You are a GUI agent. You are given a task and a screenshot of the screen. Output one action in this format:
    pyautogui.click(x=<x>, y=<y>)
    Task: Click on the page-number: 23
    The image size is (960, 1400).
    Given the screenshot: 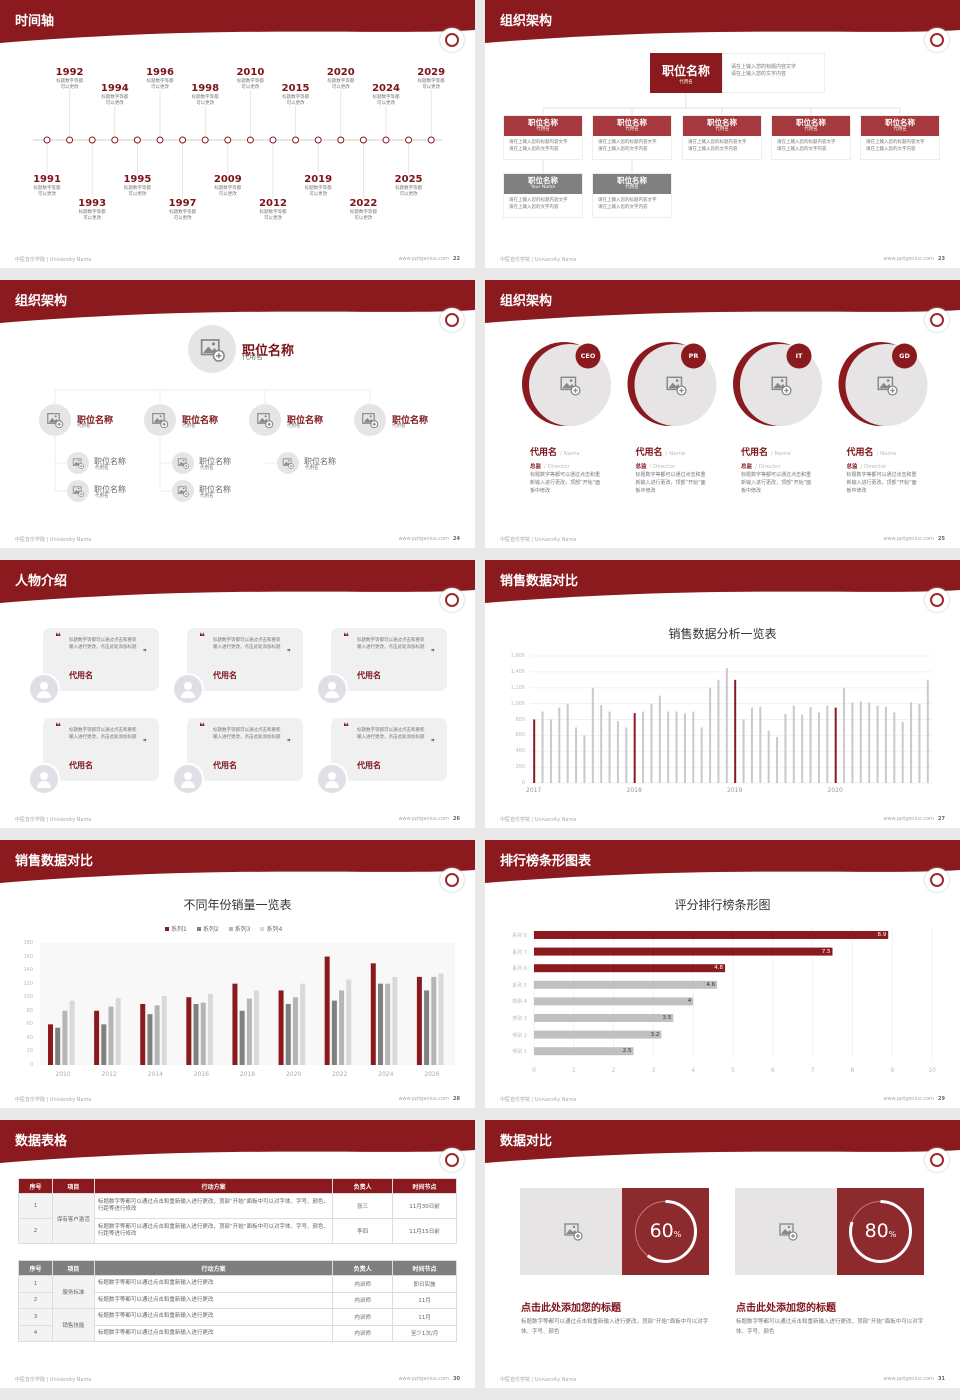 What is the action you would take?
    pyautogui.click(x=941, y=259)
    